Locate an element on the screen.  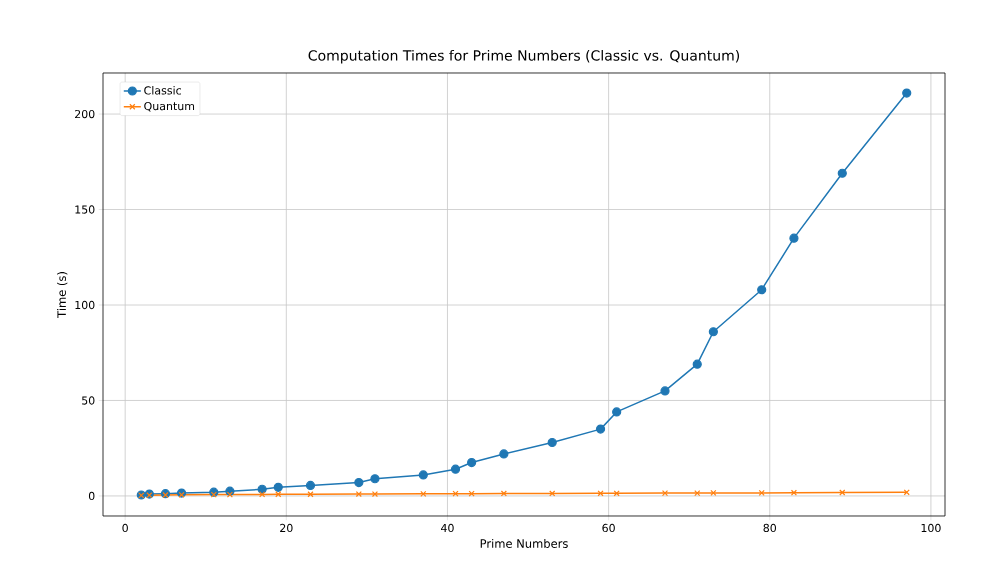
x-tick-label: 20 is located at coordinates (286, 528).